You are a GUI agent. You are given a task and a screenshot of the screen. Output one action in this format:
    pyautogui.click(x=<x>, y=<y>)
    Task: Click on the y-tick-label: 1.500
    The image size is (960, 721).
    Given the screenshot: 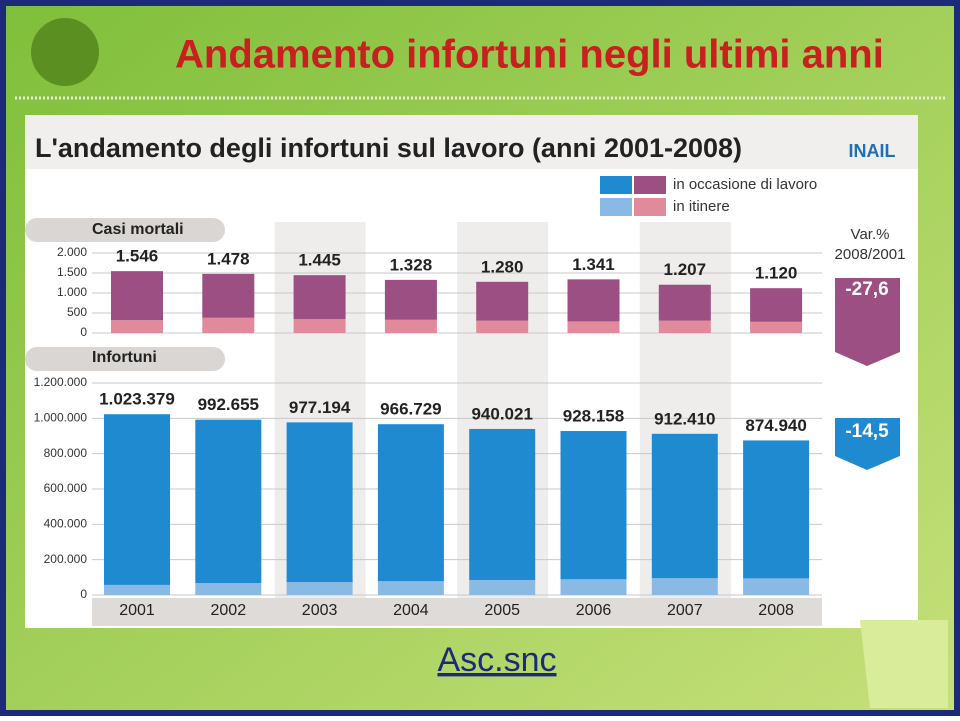 What is the action you would take?
    pyautogui.click(x=72, y=272)
    